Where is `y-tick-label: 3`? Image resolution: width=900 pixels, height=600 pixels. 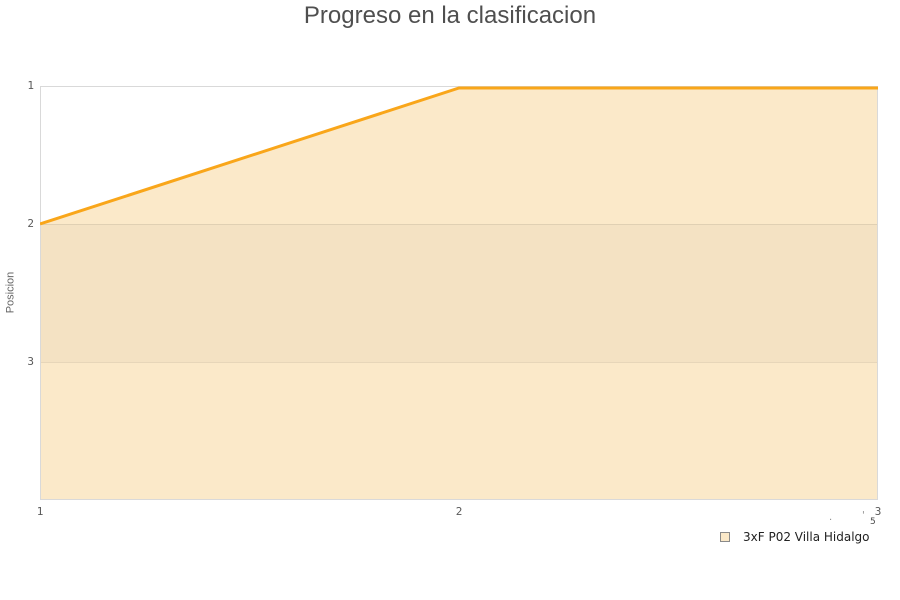
y-tick-label: 3 is located at coordinates (30, 361).